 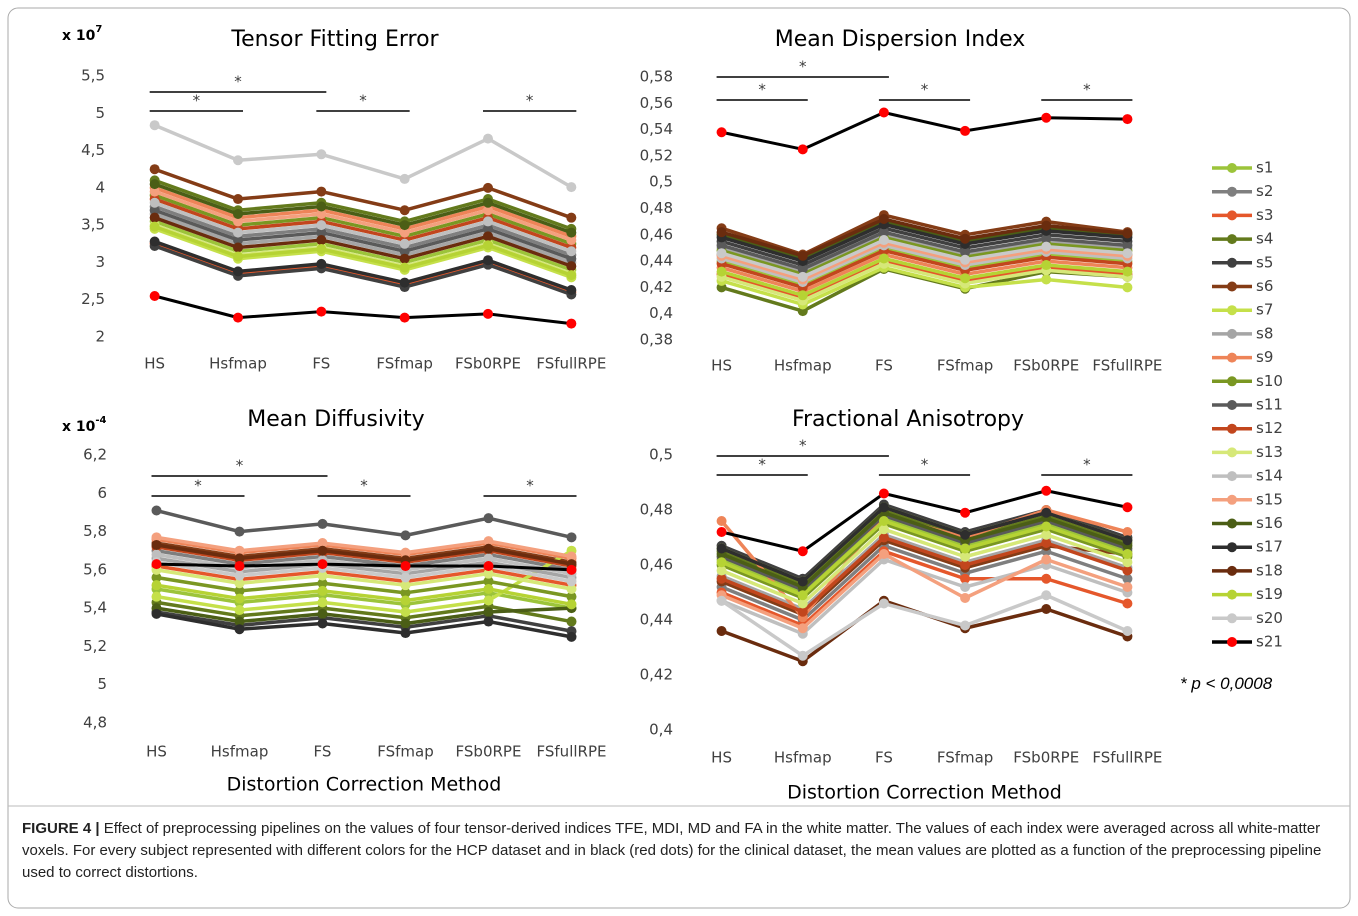 I want to click on x-tick-label: FSfullRPE, so click(x=571, y=364).